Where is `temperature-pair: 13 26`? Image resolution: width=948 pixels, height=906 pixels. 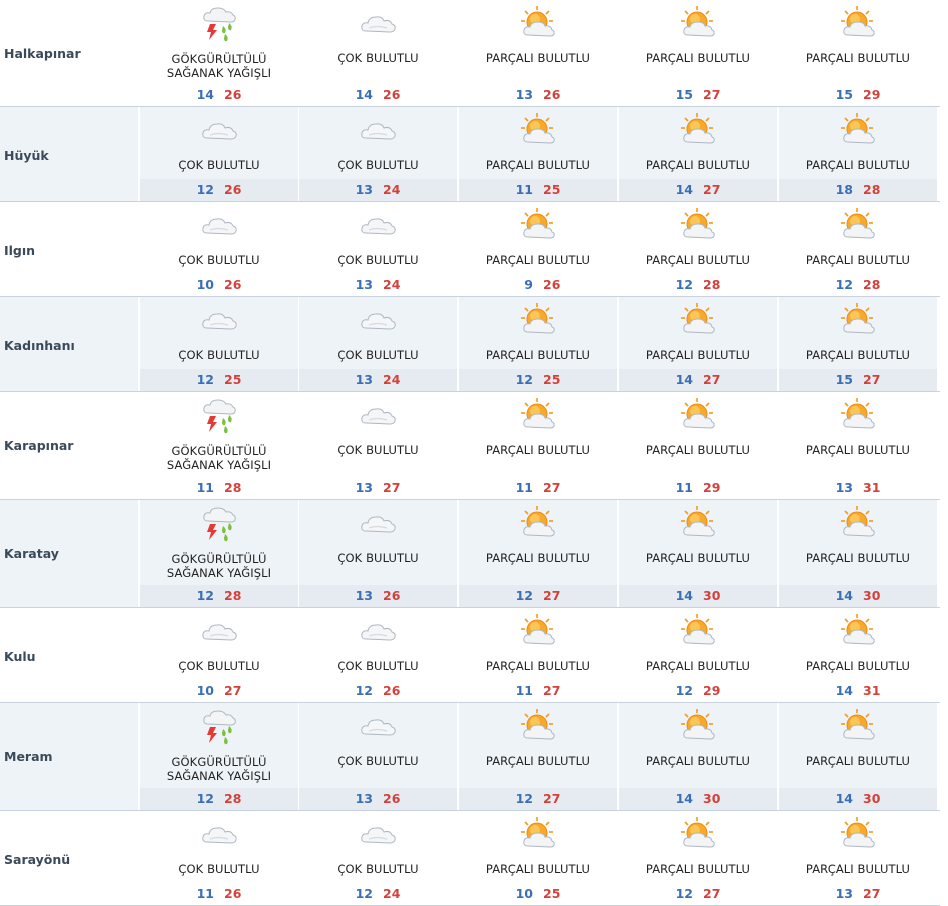 temperature-pair: 13 26 is located at coordinates (378, 798).